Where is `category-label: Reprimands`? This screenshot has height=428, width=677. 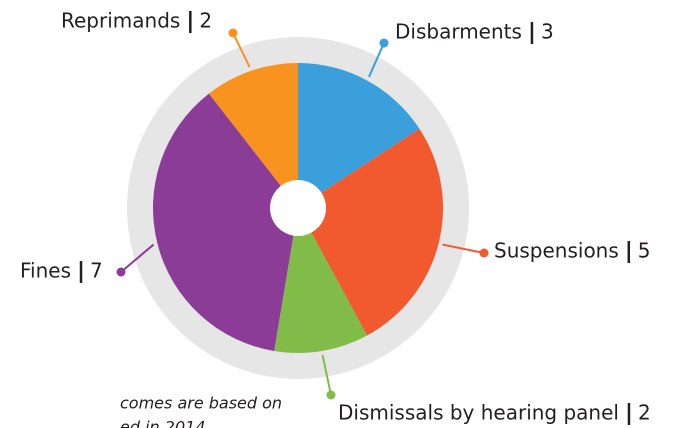
category-label: Reprimands is located at coordinates (120, 21).